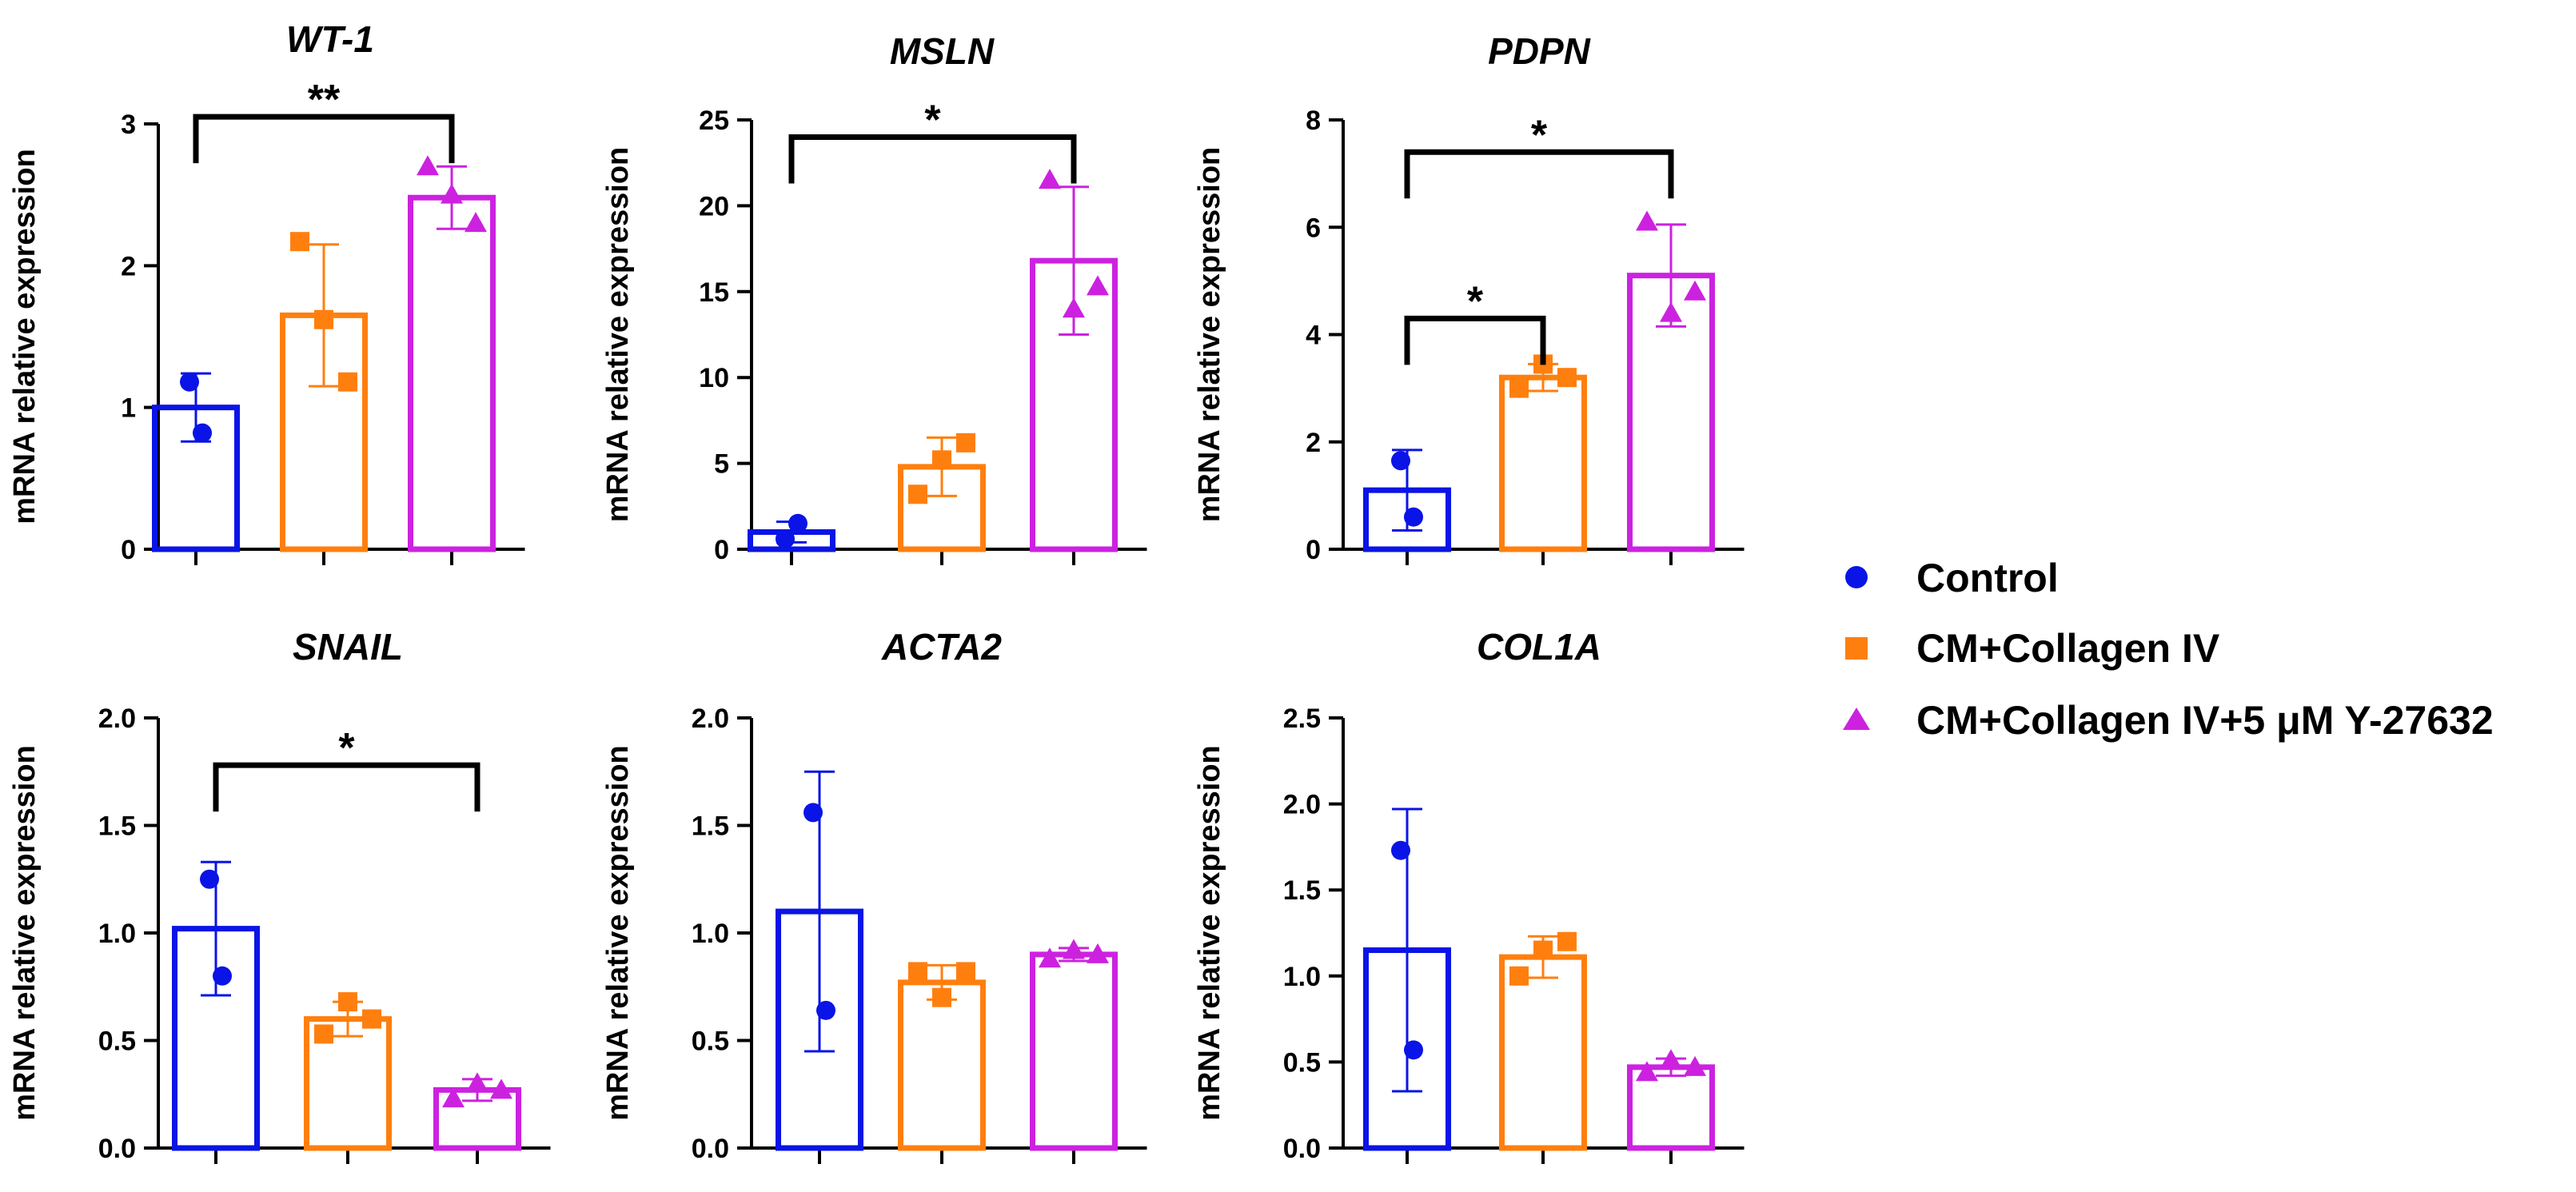  Describe the element at coordinates (1313, 121) in the screenshot. I see `y-tick-label: 8` at that location.